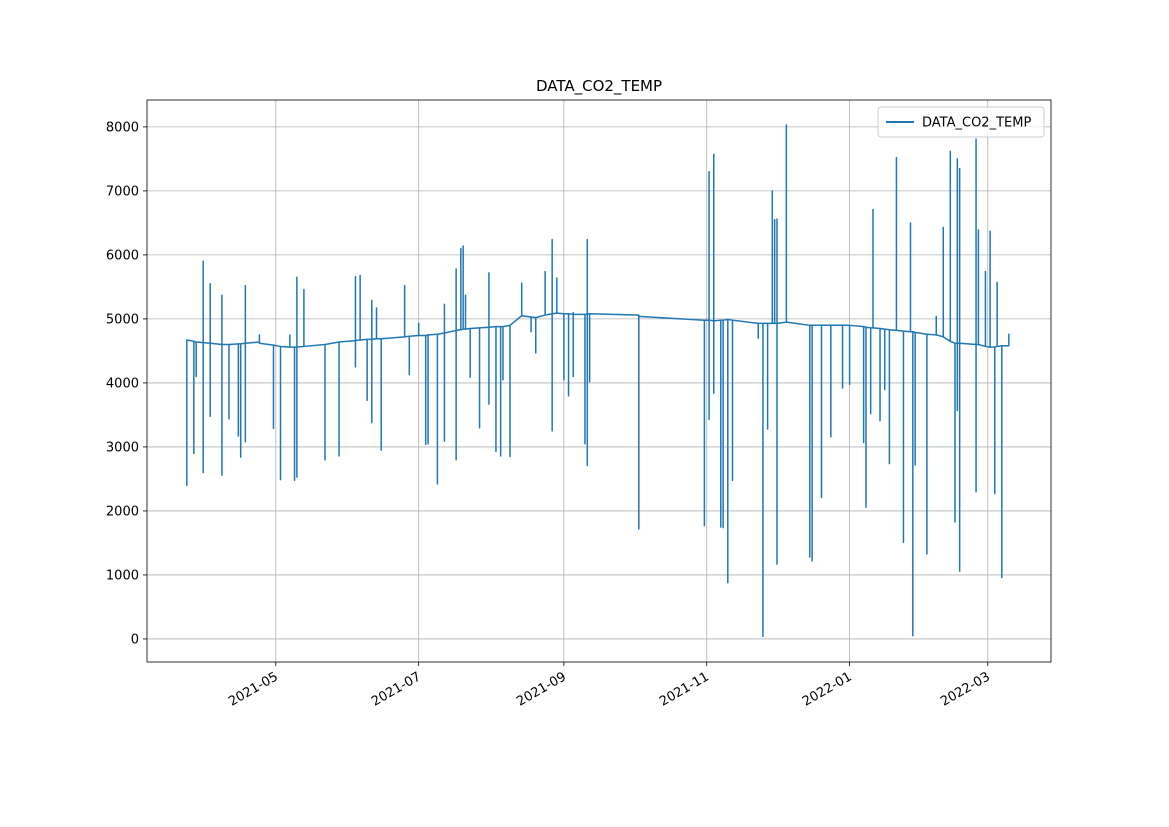 The width and height of the screenshot is (1169, 827). What do you see at coordinates (541, 689) in the screenshot?
I see `x-tick-label: 2021-09` at bounding box center [541, 689].